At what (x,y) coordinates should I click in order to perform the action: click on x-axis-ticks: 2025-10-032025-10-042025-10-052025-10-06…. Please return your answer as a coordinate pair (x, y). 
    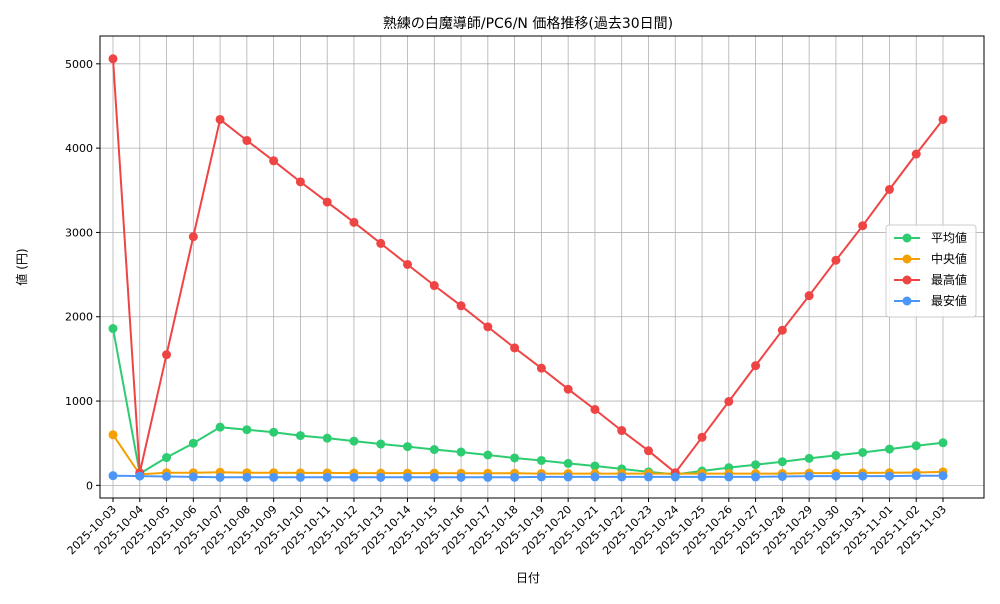
    Looking at the image, I should click on (507, 527).